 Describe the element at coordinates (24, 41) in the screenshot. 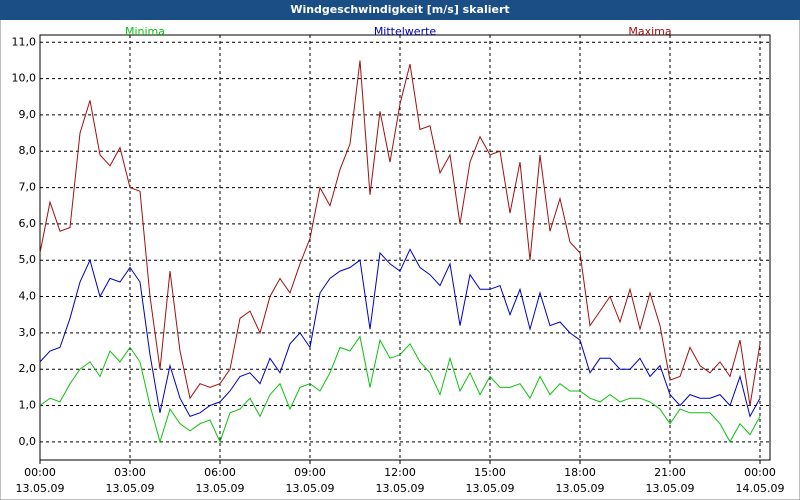

I see `y-tick-label: 11,0` at that location.